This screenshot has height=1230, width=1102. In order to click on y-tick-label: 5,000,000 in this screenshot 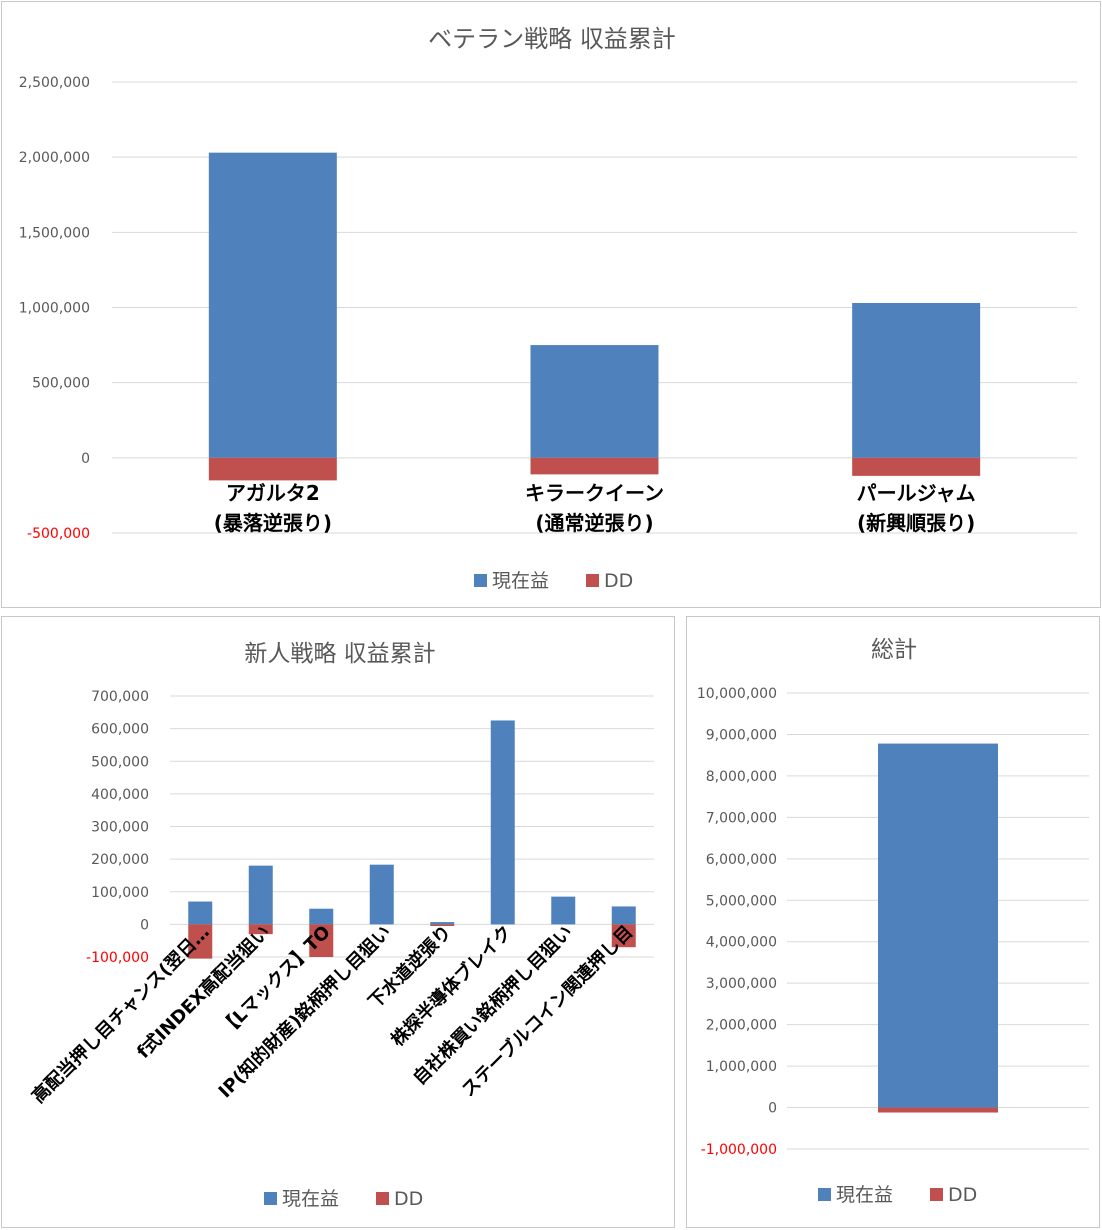, I will do `click(741, 901)`.